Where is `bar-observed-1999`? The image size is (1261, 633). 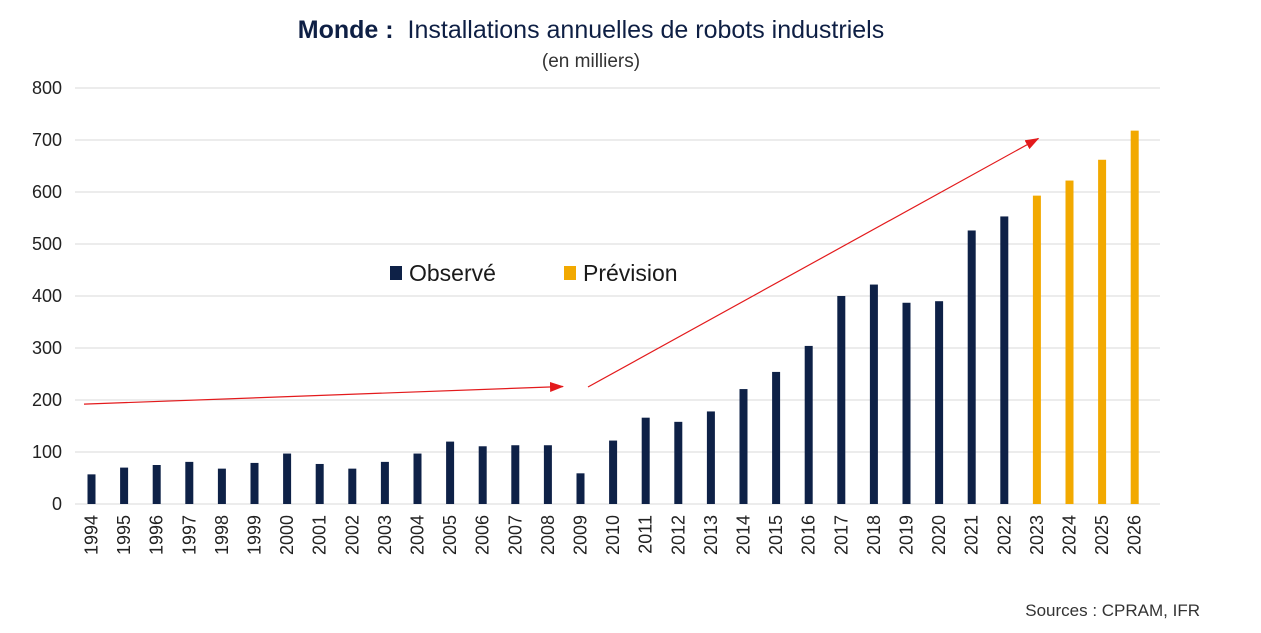 bar-observed-1999 is located at coordinates (254, 483).